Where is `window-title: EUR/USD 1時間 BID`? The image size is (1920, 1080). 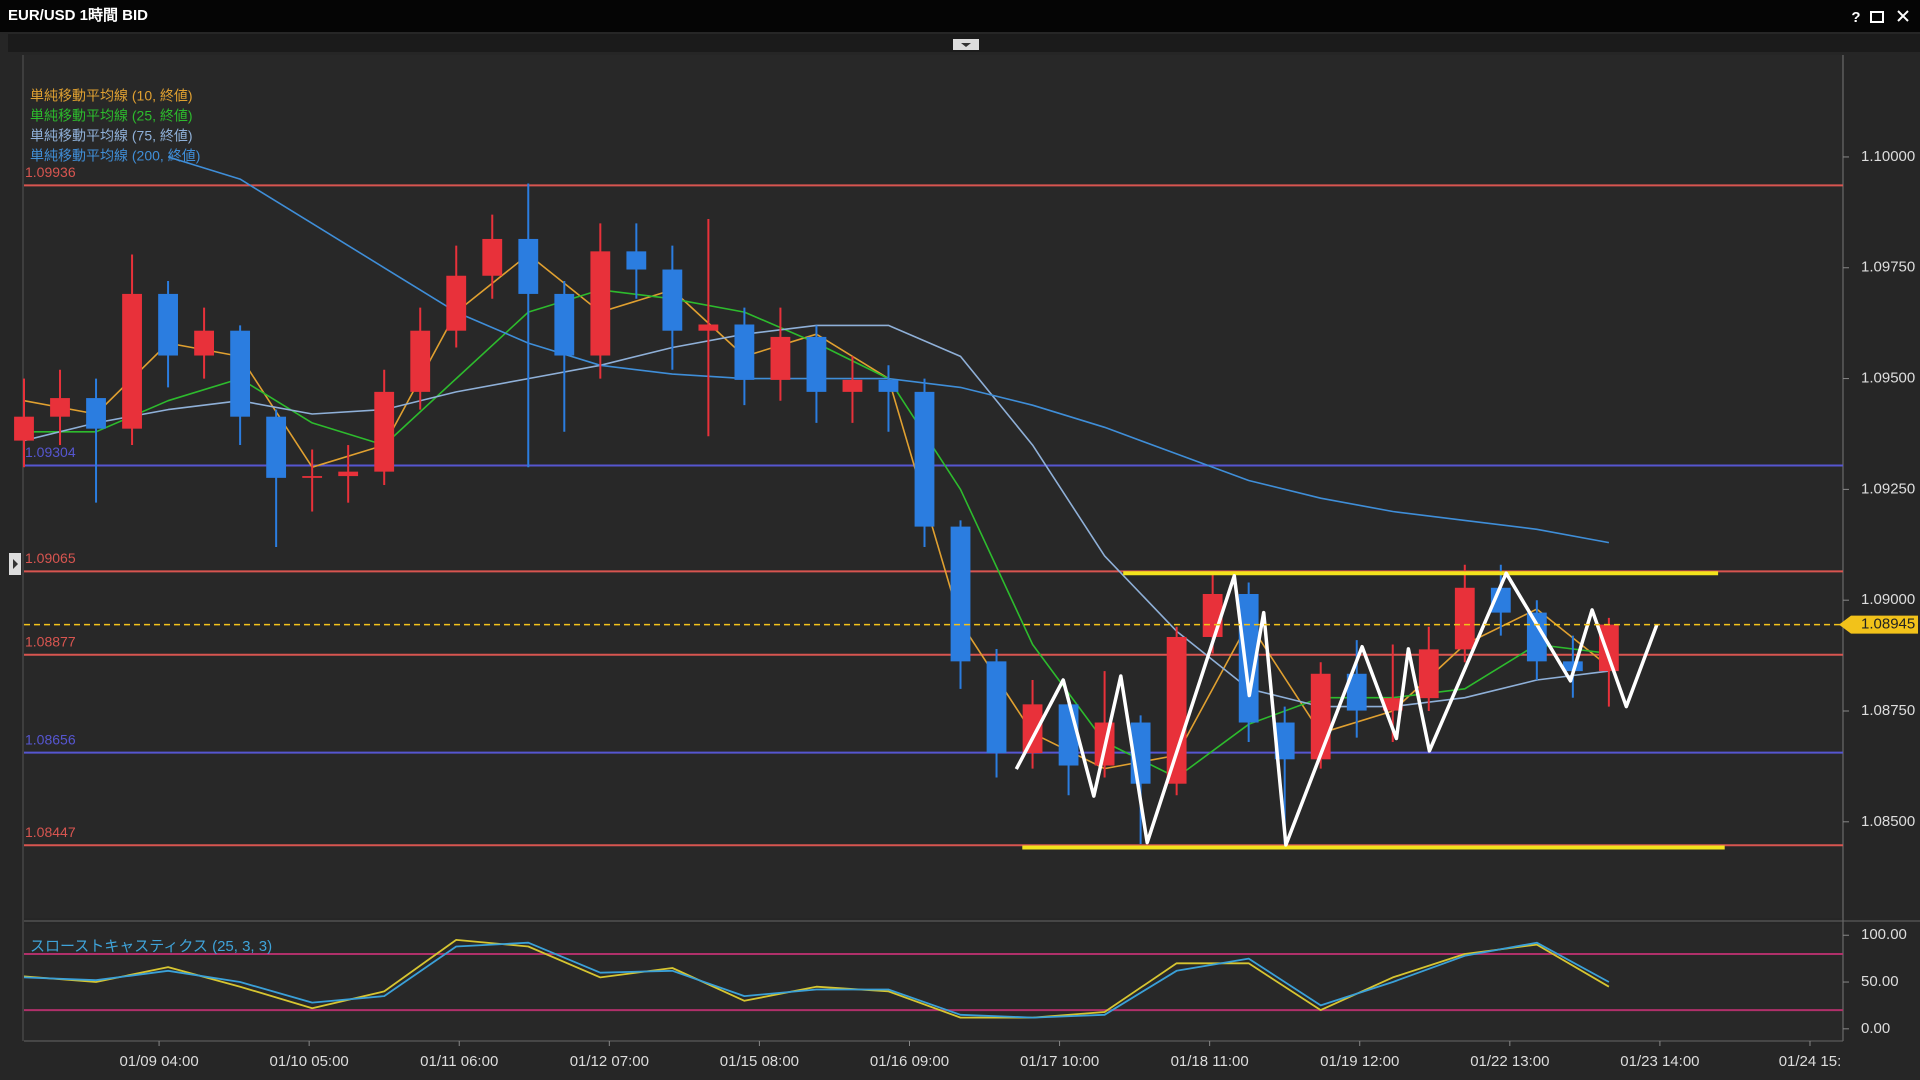
window-title: EUR/USD 1時間 BID is located at coordinates (78, 15).